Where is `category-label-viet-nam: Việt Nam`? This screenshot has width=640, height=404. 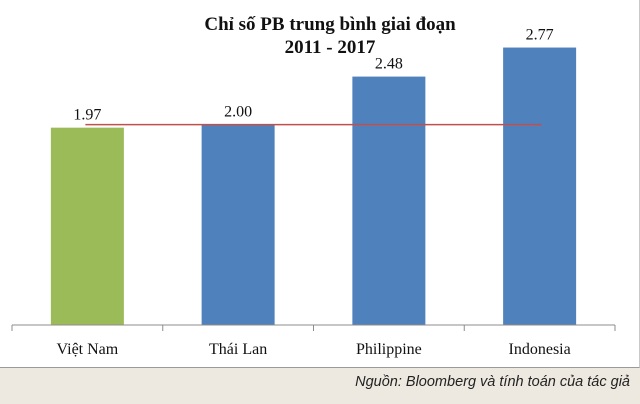
category-label-viet-nam: Việt Nam is located at coordinates (88, 349).